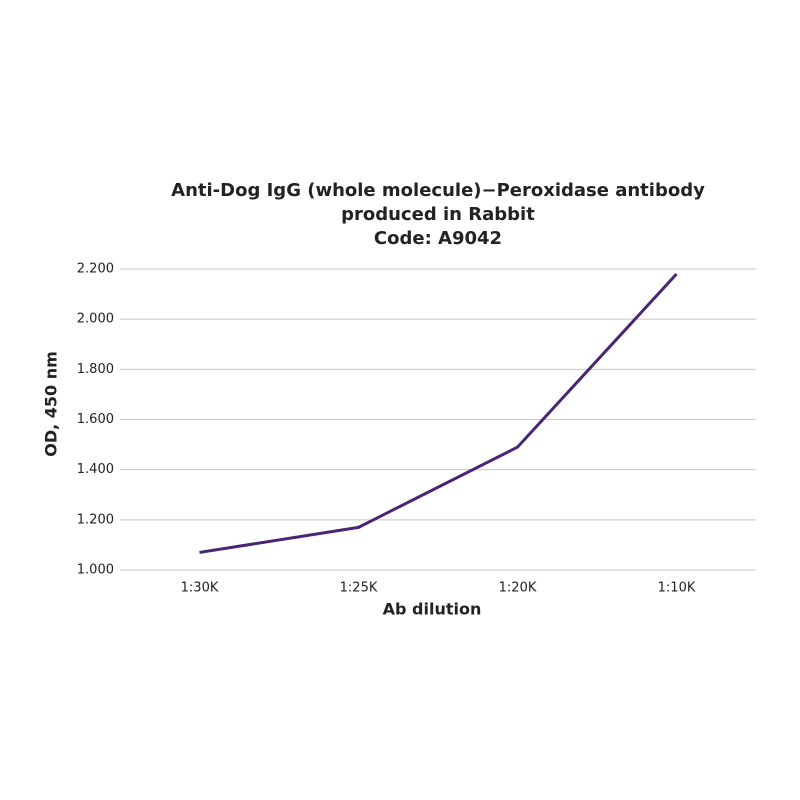 This screenshot has width=800, height=800. What do you see at coordinates (518, 588) in the screenshot?
I see `x-tick-label: 1:20K` at bounding box center [518, 588].